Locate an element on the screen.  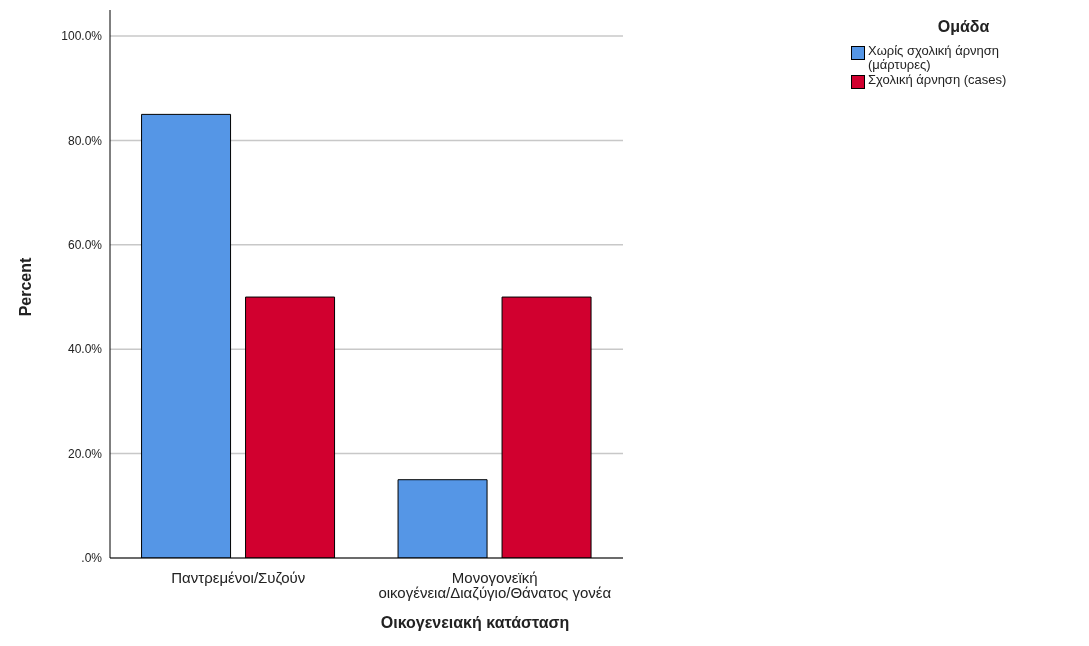
y-axis-title: Percent is located at coordinates (26, 287).